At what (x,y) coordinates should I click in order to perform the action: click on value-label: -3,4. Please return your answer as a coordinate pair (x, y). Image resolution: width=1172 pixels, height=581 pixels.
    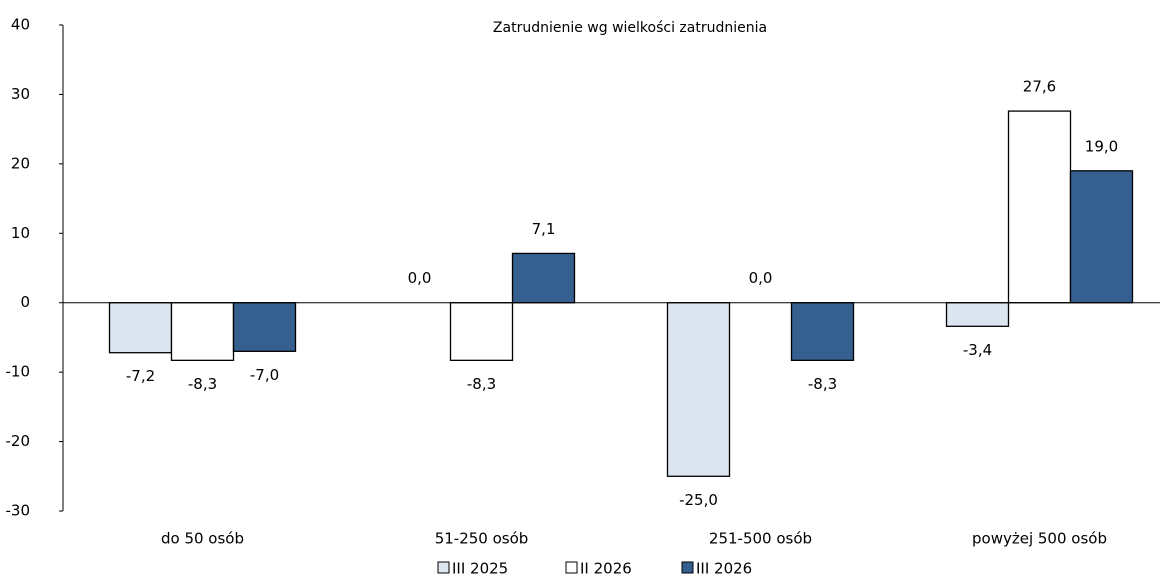
    Looking at the image, I should click on (977, 350).